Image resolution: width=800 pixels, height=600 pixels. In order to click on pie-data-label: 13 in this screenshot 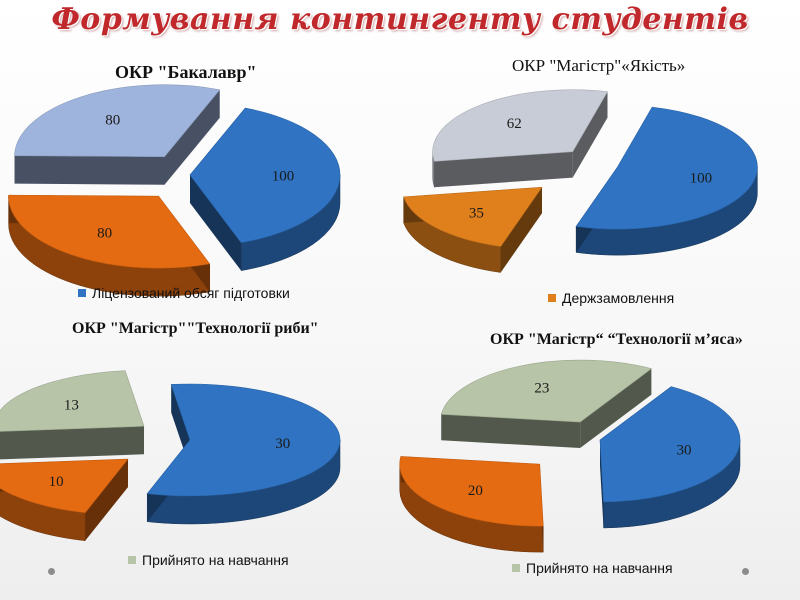, I will do `click(71, 406)`.